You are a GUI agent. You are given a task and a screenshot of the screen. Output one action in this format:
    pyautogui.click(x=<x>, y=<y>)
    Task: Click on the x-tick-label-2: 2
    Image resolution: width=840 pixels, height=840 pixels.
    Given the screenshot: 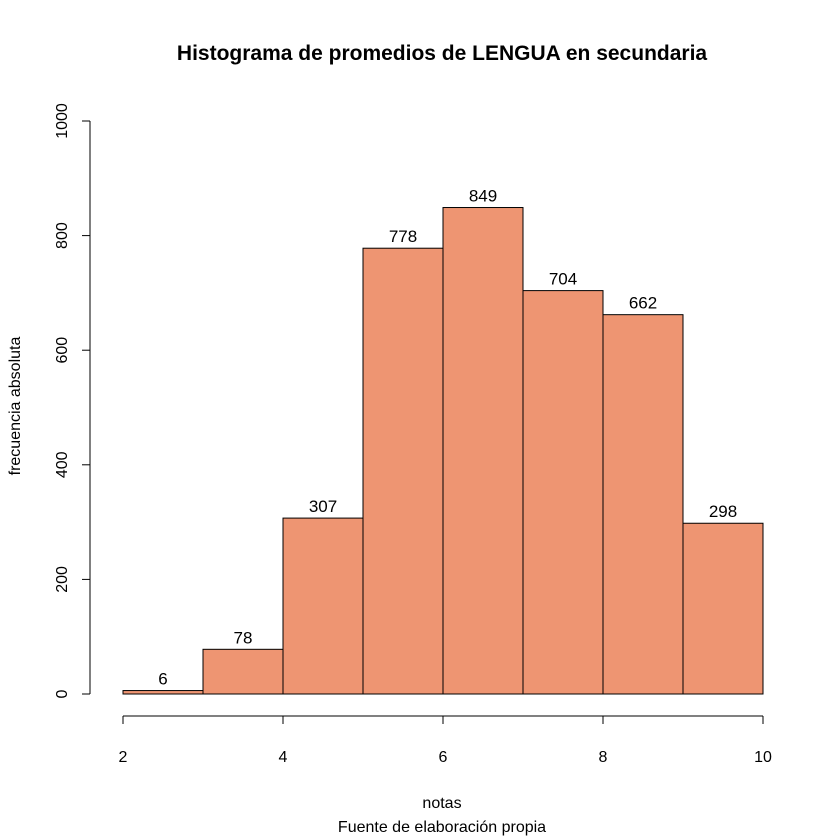 What is the action you would take?
    pyautogui.click(x=123, y=757)
    